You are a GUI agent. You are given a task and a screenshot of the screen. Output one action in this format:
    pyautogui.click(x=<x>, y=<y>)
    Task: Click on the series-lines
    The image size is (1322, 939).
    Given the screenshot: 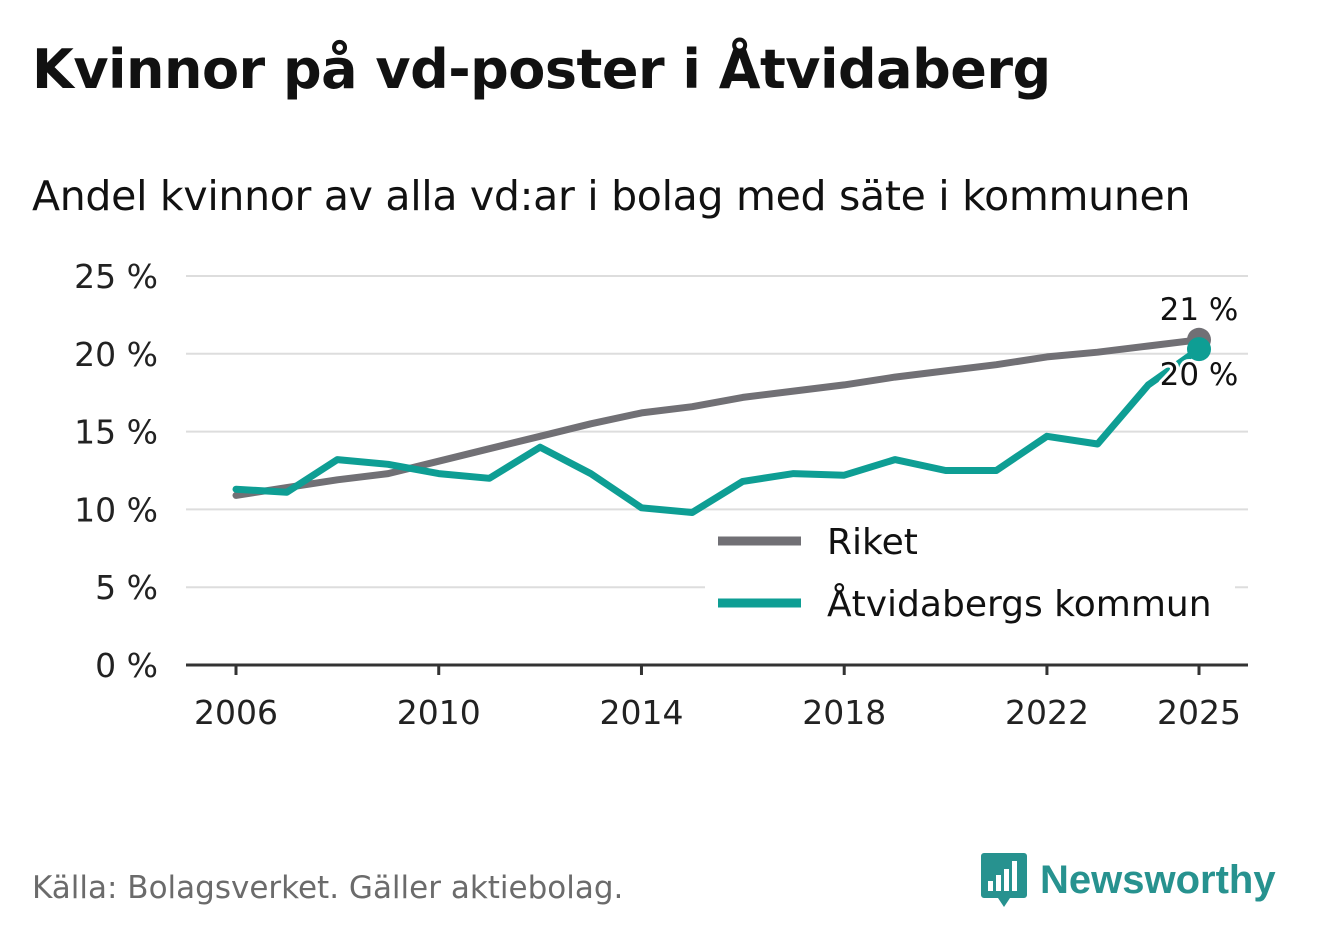 What is the action you would take?
    pyautogui.click(x=721, y=421)
    